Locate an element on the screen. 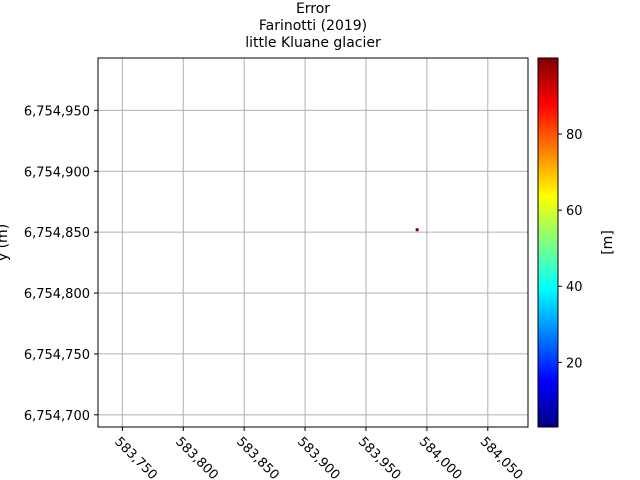 Image resolution: width=640 pixels, height=480 pixels. x-tick-label: 584,050 is located at coordinates (501, 457).